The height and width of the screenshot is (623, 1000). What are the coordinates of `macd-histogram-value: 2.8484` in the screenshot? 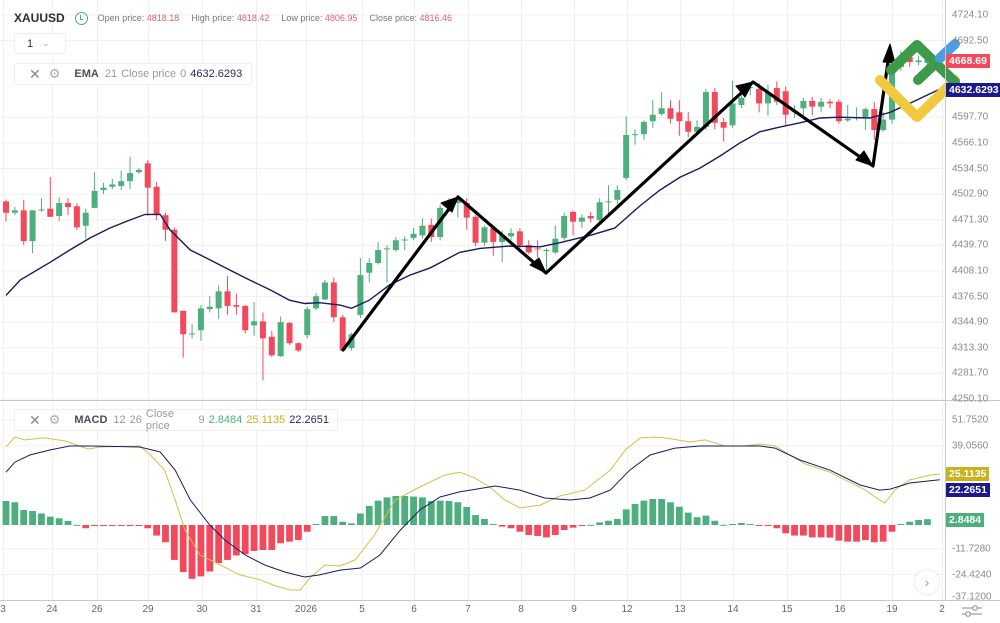 It's located at (225, 420).